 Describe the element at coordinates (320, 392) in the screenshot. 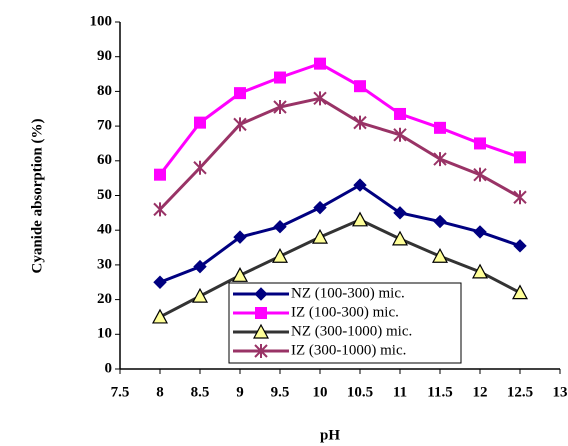

I see `x-tick-label: 10` at that location.